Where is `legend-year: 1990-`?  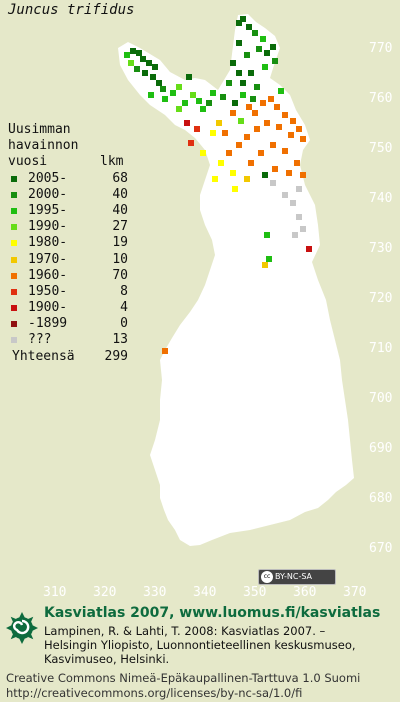
legend-year: 1990- is located at coordinates (48, 227).